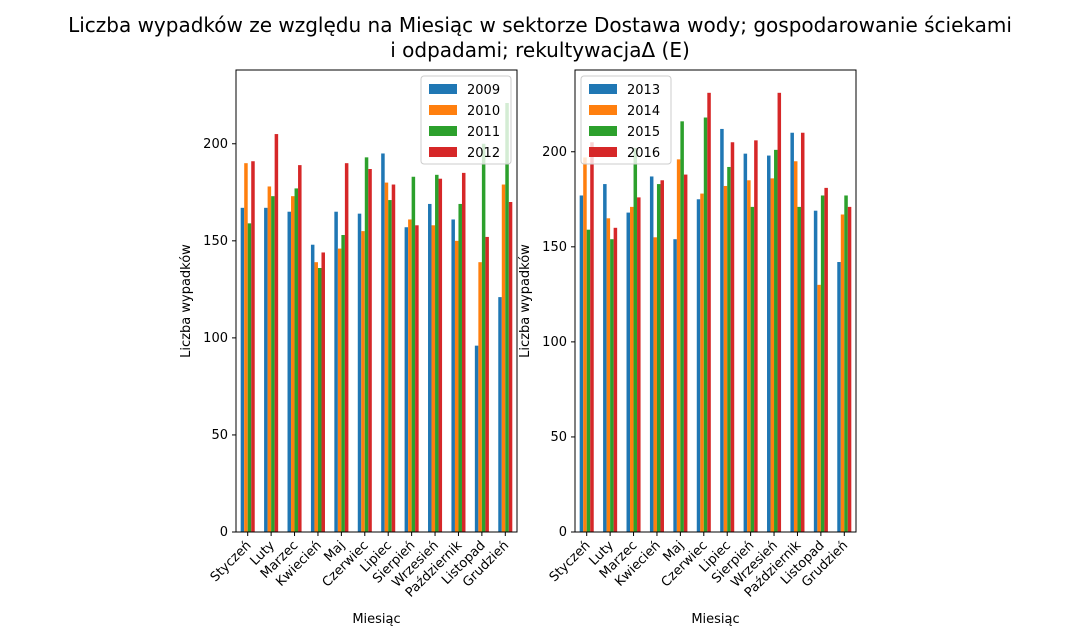  I want to click on bar-2014-Sierpień, so click(749, 356).